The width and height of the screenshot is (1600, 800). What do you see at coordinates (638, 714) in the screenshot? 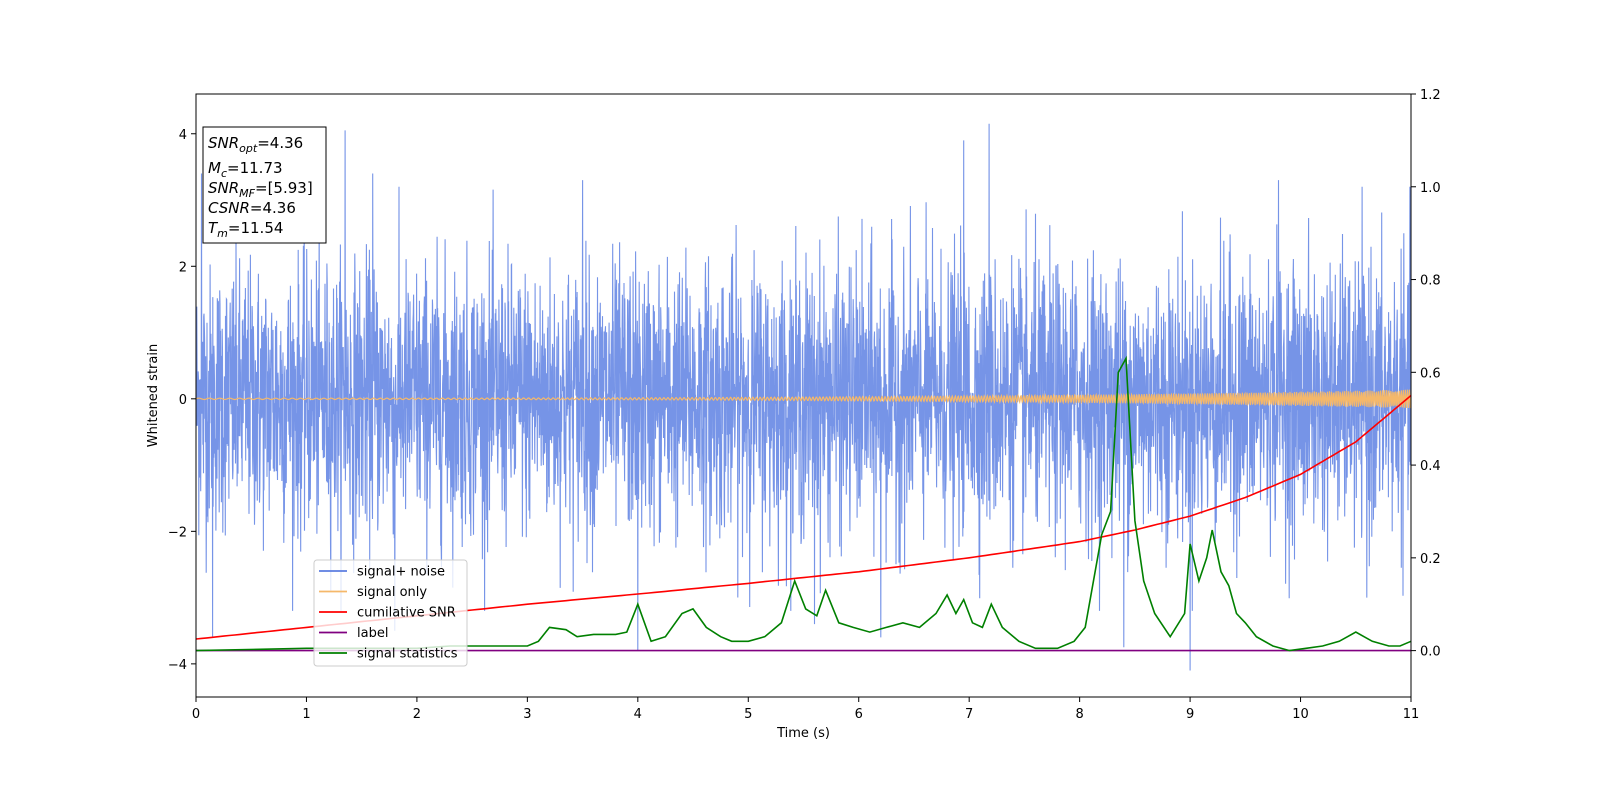
I see `x-tick-label: 4` at bounding box center [638, 714].